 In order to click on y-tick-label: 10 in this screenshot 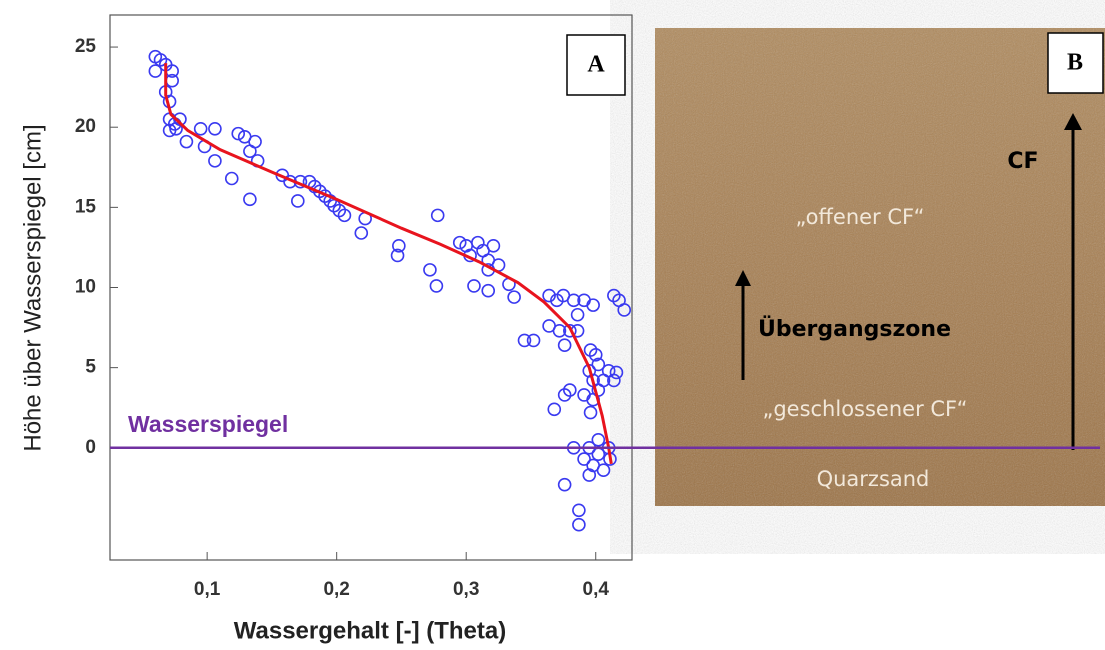, I will do `click(85, 287)`.